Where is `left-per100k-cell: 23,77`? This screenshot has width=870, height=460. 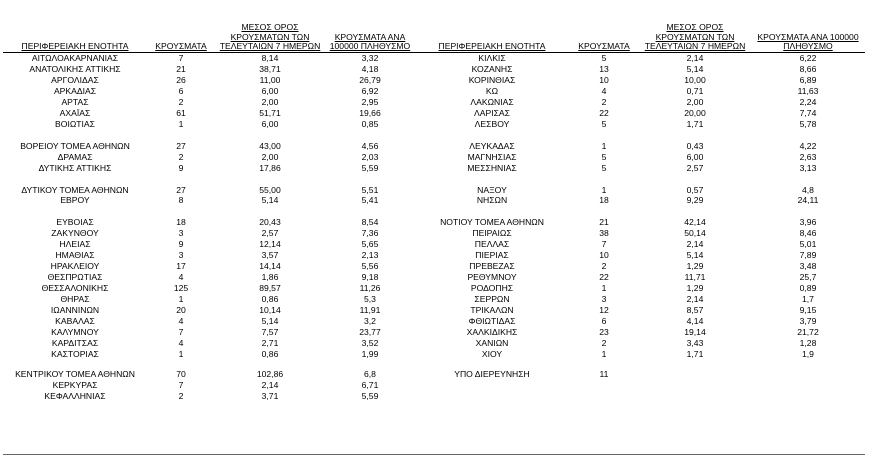 left-per100k-cell: 23,77 is located at coordinates (370, 331).